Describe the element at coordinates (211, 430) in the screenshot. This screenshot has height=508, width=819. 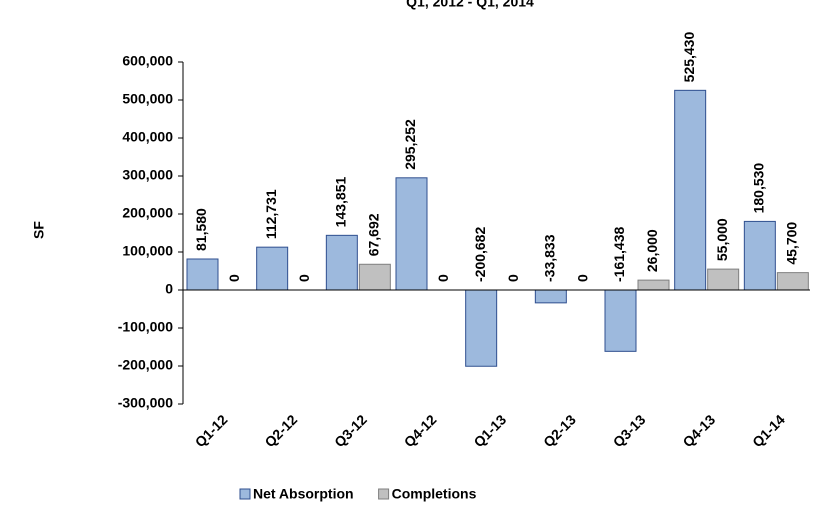
I see `x-tick-label: Q1-12` at that location.